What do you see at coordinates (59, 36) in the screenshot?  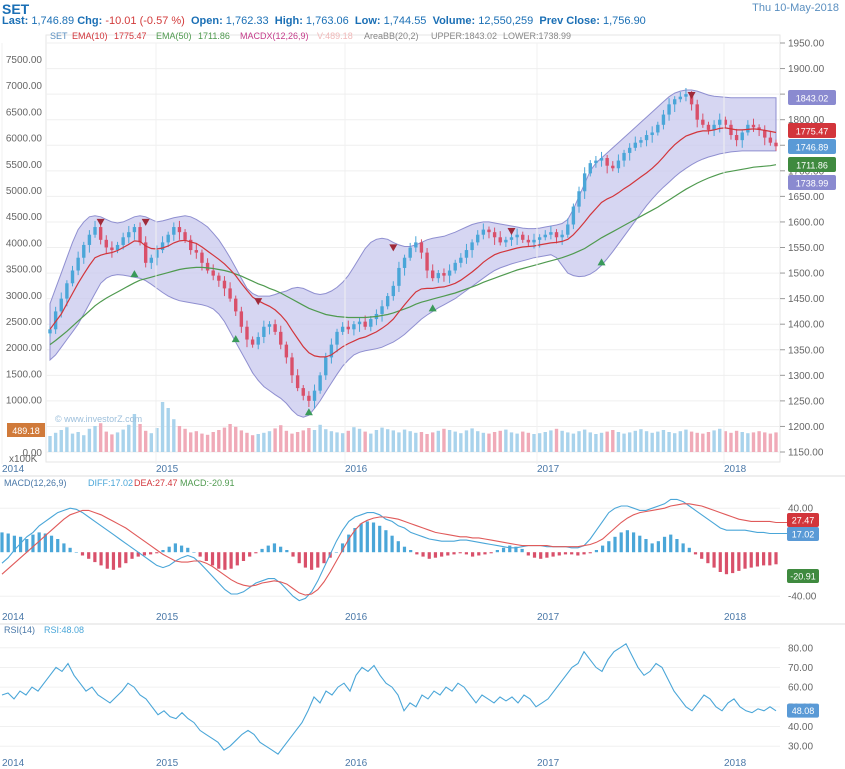 I see `price-legend-item: SET` at bounding box center [59, 36].